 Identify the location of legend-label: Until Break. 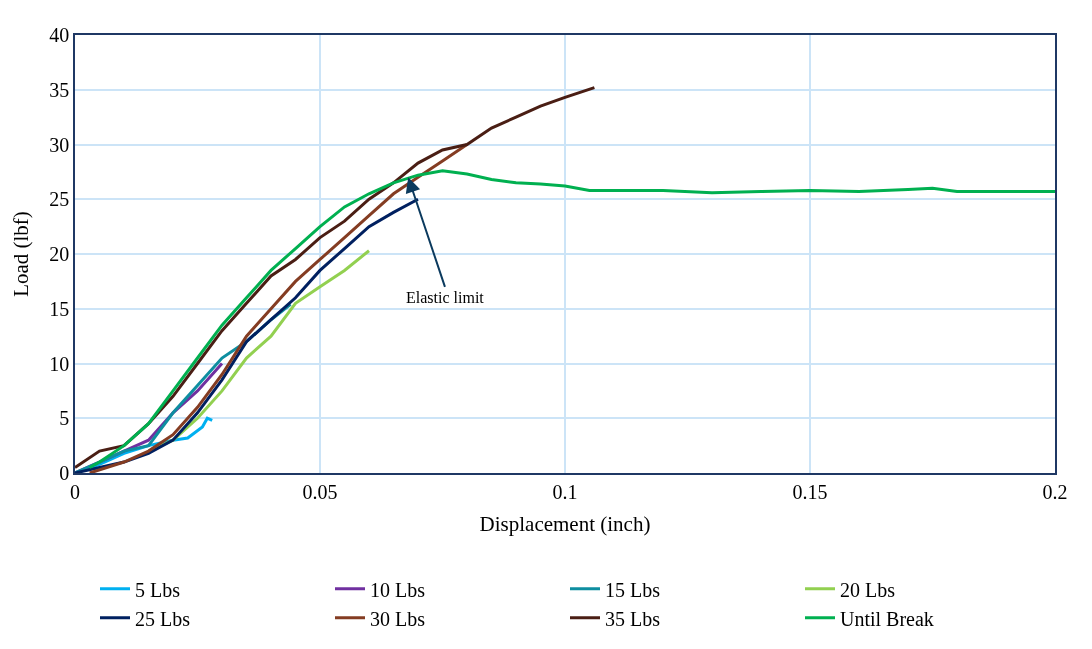
(887, 618).